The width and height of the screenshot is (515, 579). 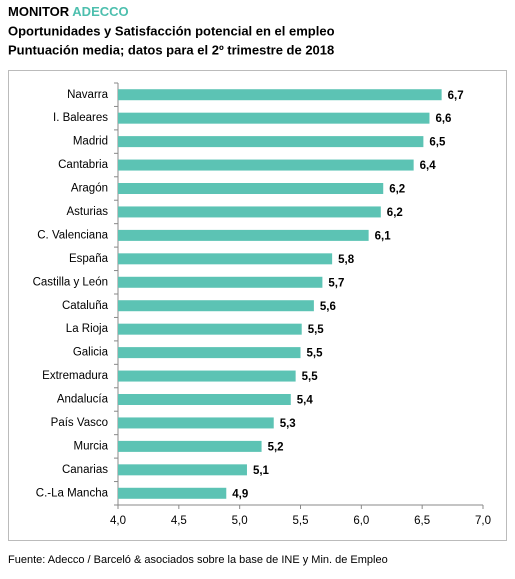 What do you see at coordinates (443, 119) in the screenshot?
I see `value-label: 6,6` at bounding box center [443, 119].